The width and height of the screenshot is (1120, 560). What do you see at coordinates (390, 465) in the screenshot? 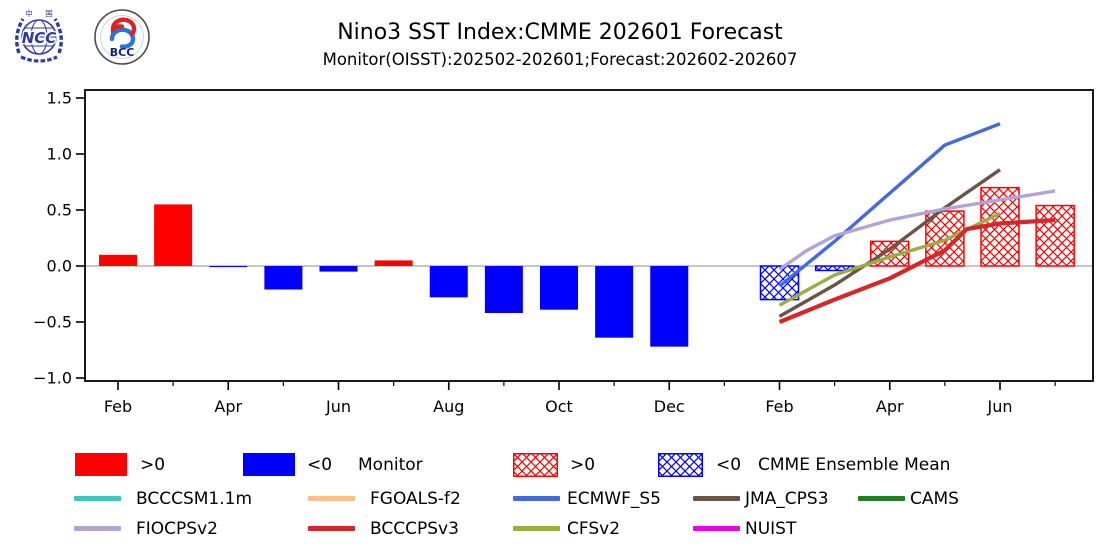
I see `legend-label: Monitor` at bounding box center [390, 465].